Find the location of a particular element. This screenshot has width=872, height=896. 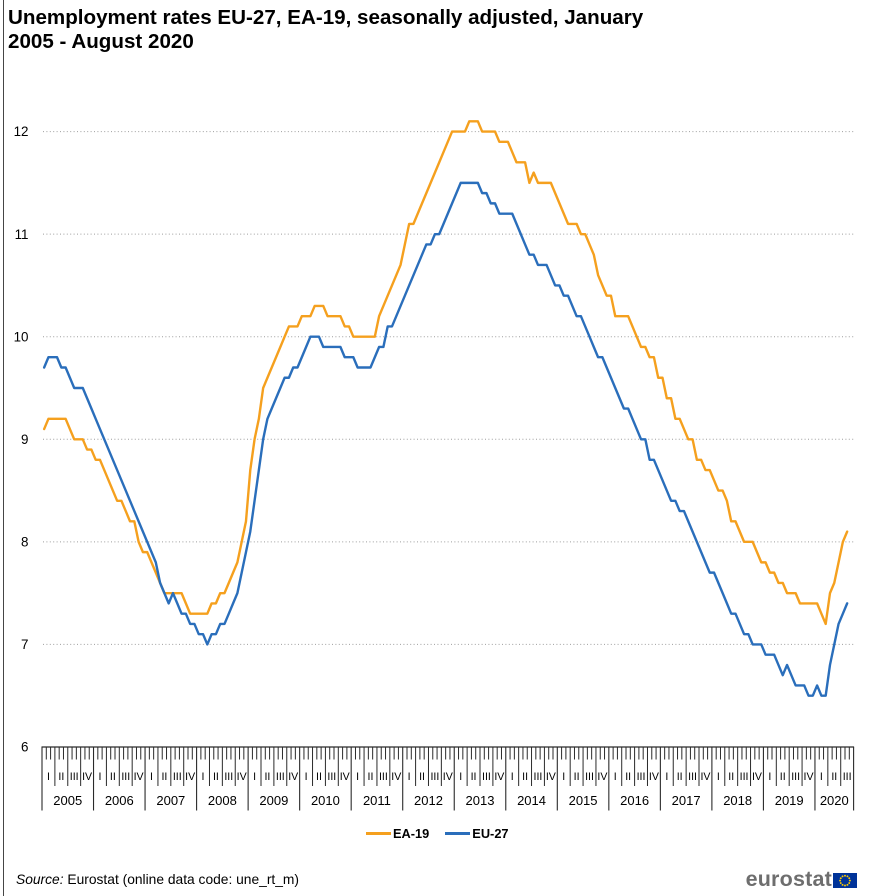

y-axis-label-8: 8 is located at coordinates (24, 541).